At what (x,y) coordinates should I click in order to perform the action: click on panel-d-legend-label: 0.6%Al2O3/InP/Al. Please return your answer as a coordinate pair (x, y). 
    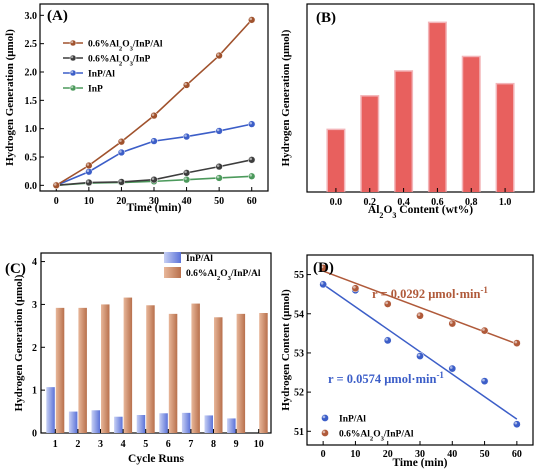
    Looking at the image, I should click on (376, 436).